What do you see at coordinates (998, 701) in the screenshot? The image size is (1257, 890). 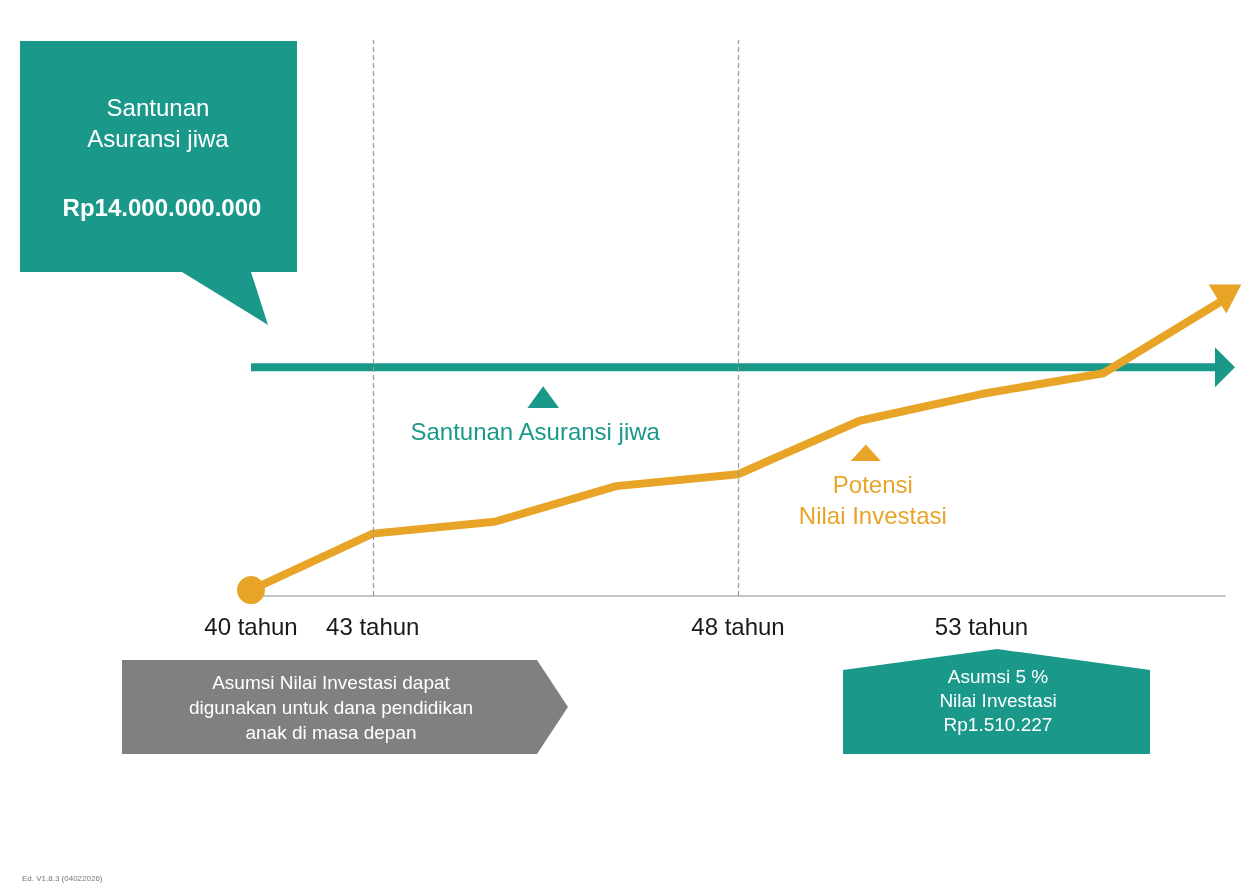 I see `text: Asumsi 5 % Nilai Investasi Rp1.510.227` at bounding box center [998, 701].